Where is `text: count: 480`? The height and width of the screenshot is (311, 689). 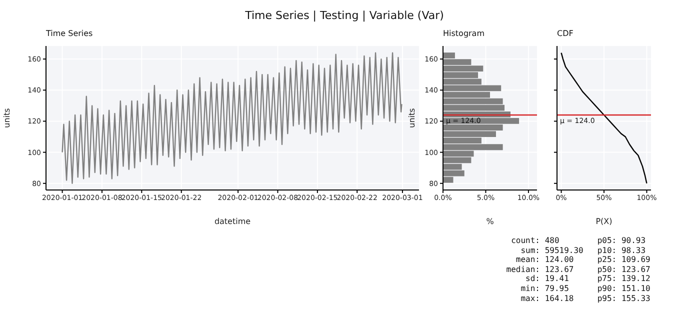
text: count: 480 is located at coordinates (535, 241).